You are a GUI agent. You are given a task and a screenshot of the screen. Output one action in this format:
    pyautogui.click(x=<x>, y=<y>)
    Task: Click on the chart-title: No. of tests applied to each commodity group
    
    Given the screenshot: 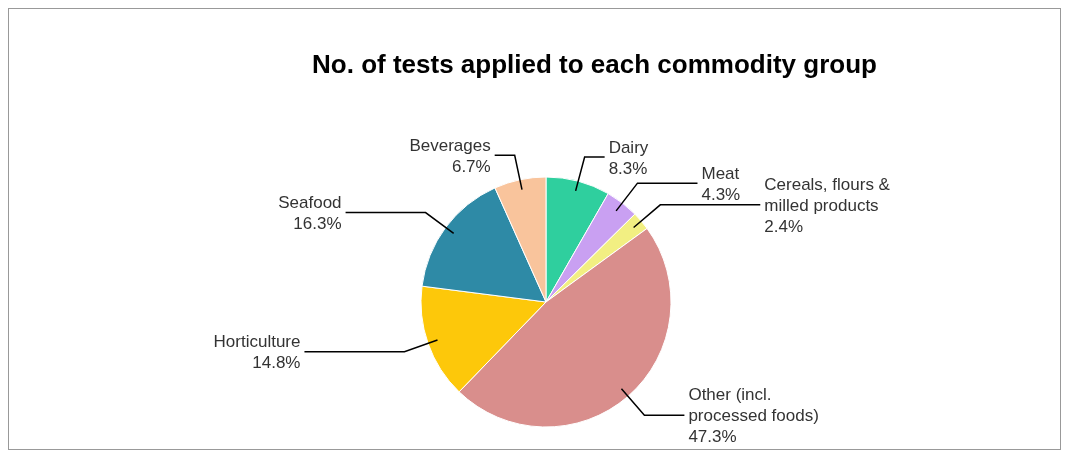 What is the action you would take?
    pyautogui.click(x=594, y=64)
    